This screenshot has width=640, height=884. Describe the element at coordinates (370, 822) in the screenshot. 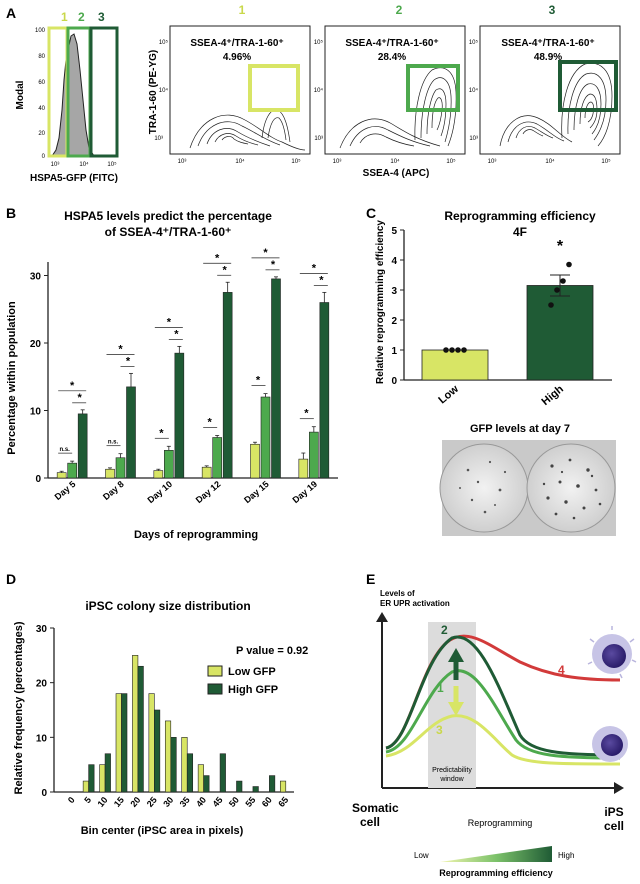

I see `somatic-label-2: cell` at that location.